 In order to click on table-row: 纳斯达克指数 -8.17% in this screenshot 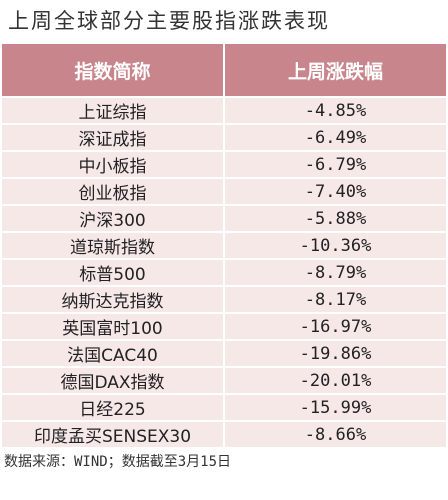, I will do `click(224, 299)`.